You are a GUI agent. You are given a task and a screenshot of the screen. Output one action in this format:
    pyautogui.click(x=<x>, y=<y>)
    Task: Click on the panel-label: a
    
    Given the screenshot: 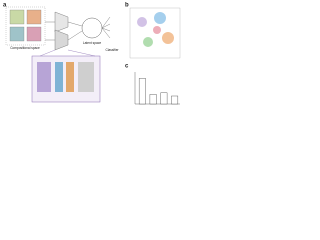 What is the action you would take?
    pyautogui.click(x=5, y=6)
    